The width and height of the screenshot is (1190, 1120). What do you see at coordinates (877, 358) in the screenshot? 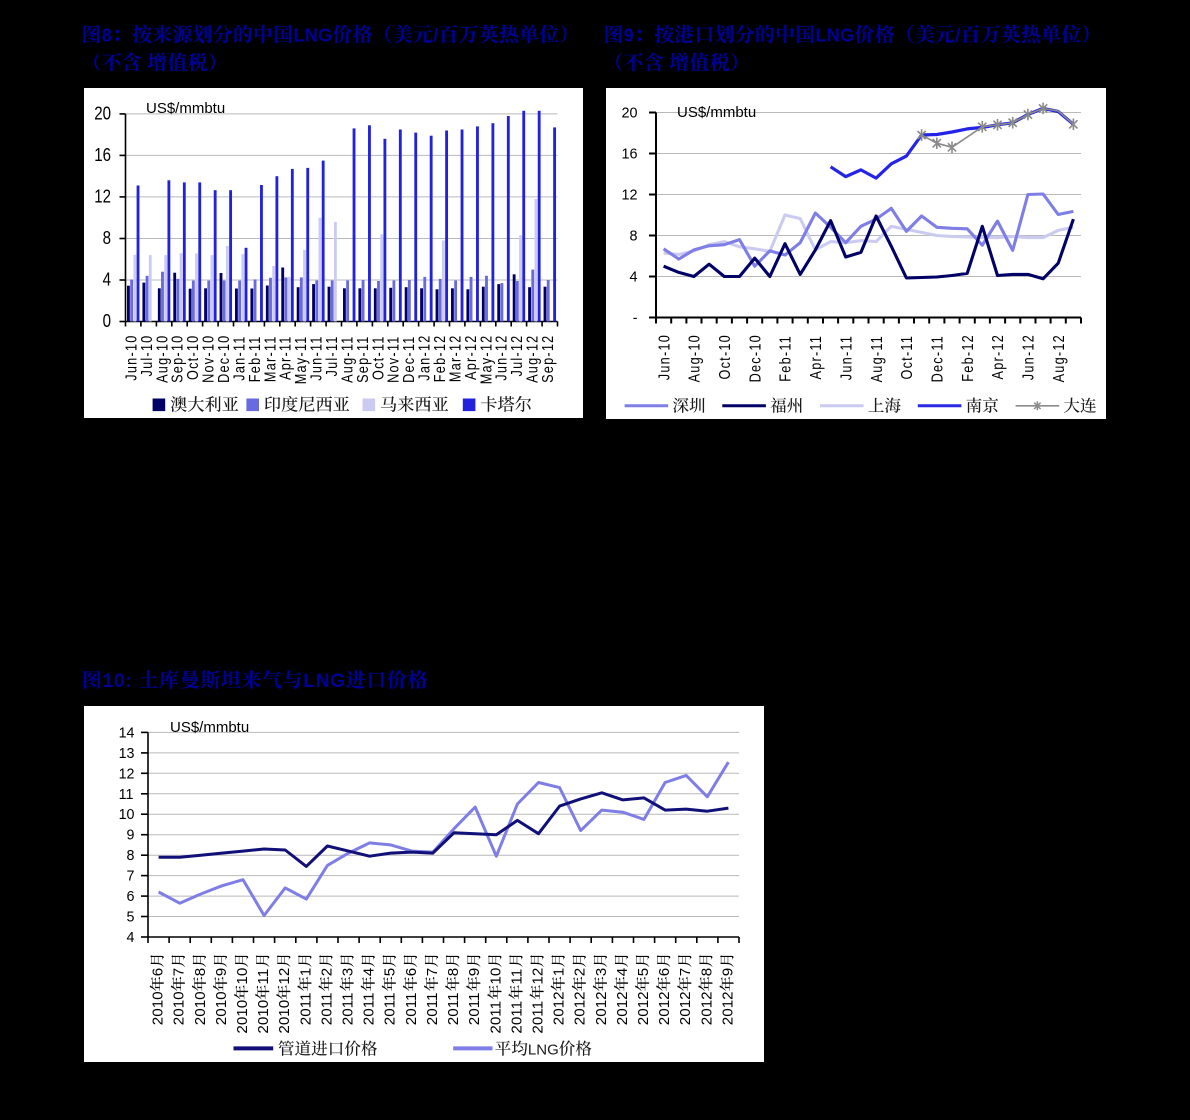
I see `svg-text: Aug-11` at bounding box center [877, 358].